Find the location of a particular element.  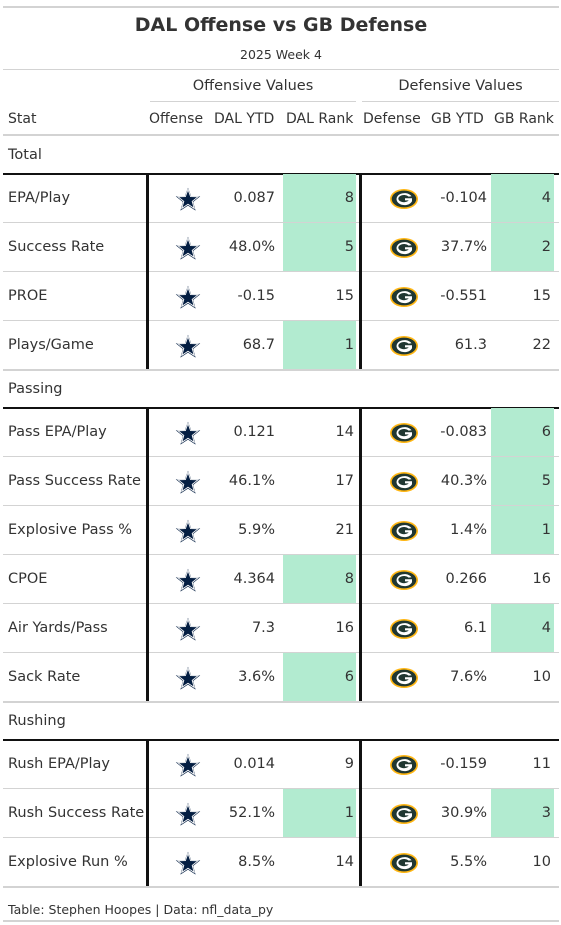

off-rank-value: 14 is located at coordinates (344, 862).